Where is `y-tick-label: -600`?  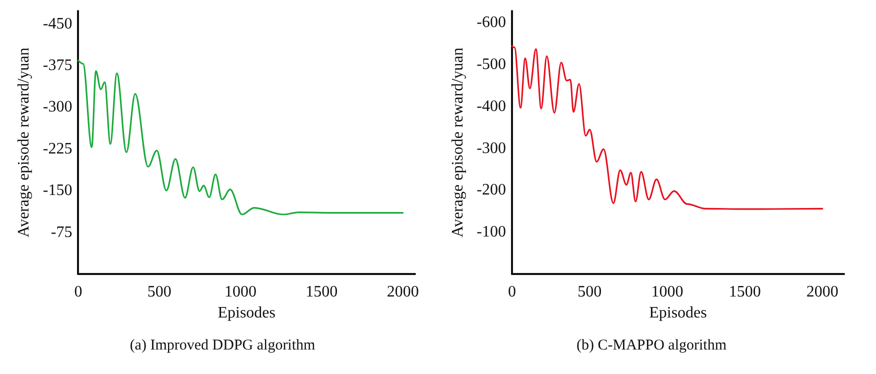 y-tick-label: -600 is located at coordinates (491, 23).